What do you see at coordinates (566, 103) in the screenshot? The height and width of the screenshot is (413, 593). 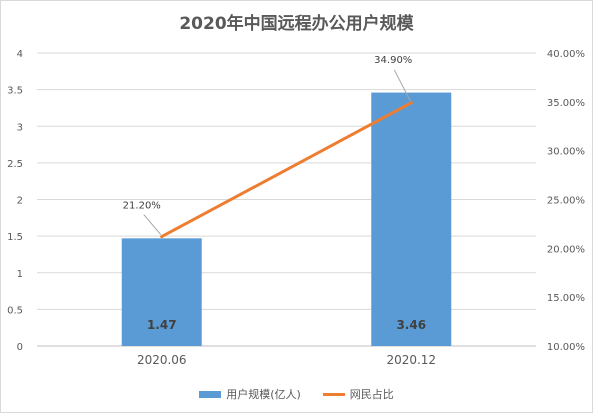 I see `y2-tick-label: 35.00%` at bounding box center [566, 103].